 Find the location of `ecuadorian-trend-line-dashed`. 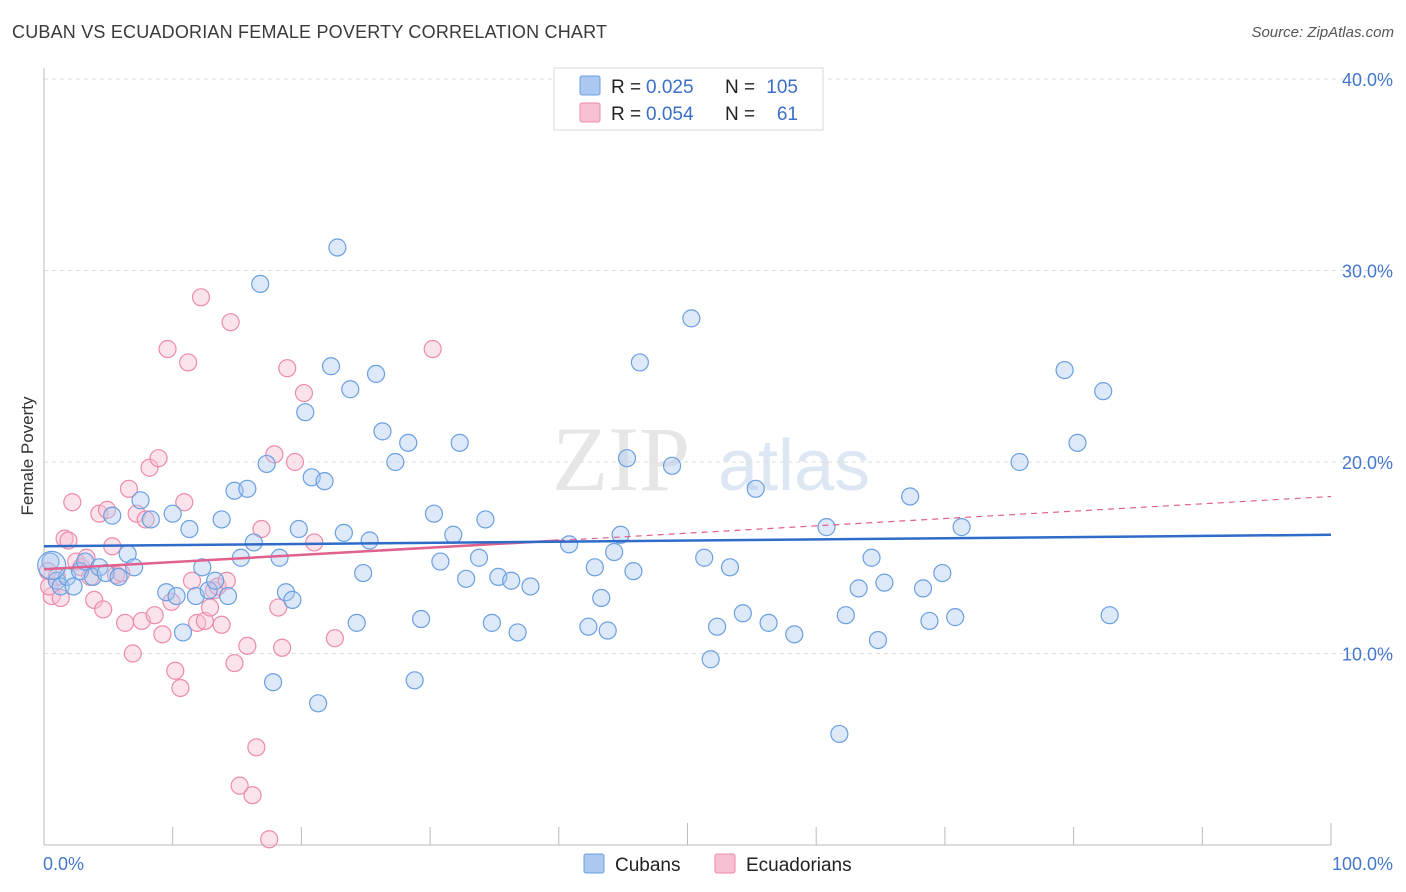

ecuadorian-trend-line-dashed is located at coordinates (945, 518).